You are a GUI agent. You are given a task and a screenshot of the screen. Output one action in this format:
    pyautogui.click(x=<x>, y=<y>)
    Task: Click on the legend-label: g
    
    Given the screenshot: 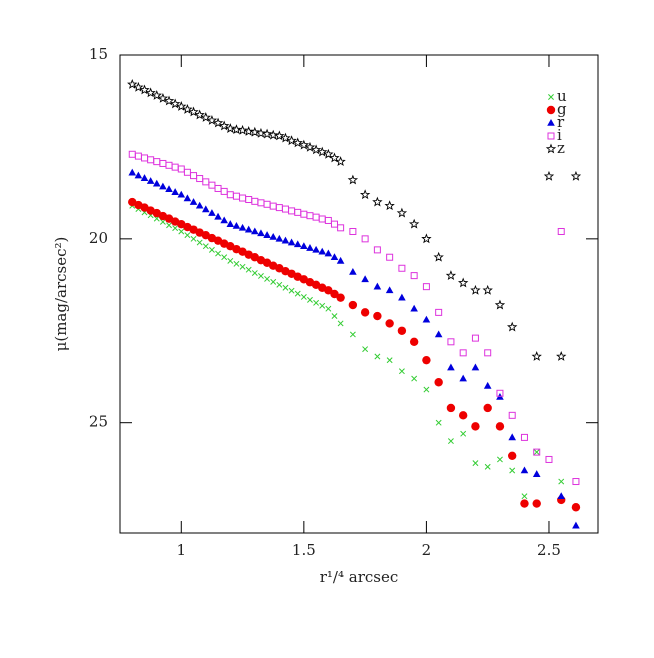 What is the action you would take?
    pyautogui.click(x=562, y=109)
    